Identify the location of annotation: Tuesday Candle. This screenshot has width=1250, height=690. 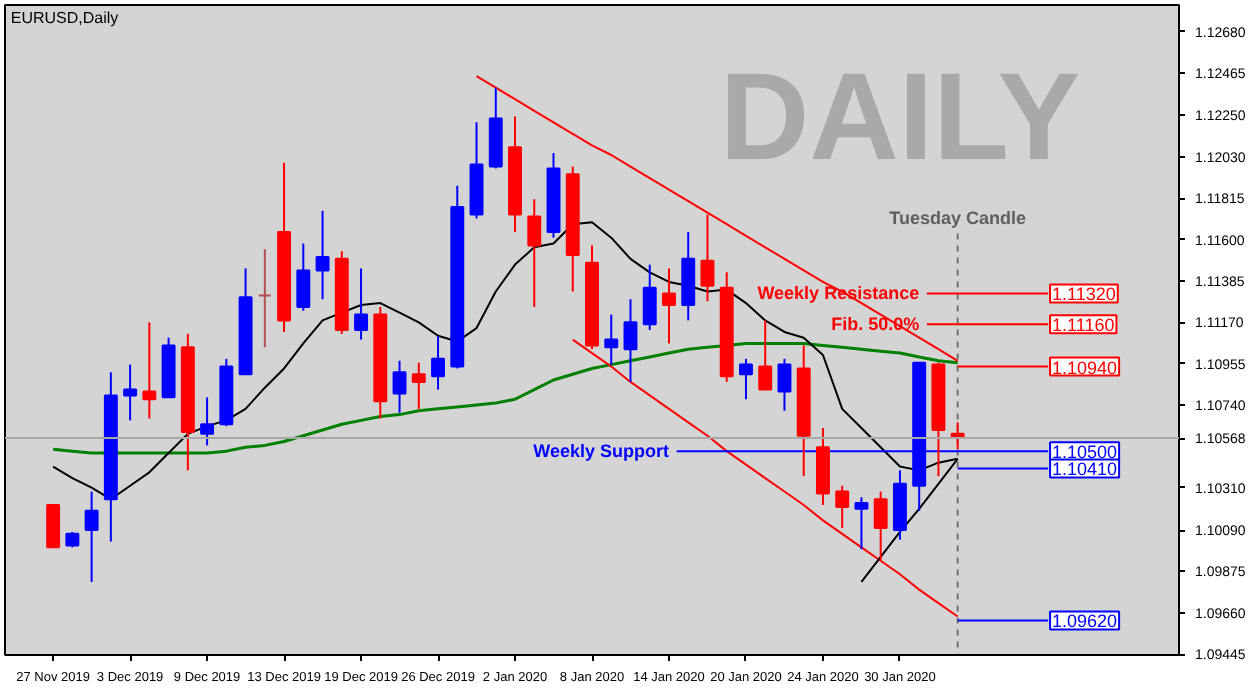
(958, 218).